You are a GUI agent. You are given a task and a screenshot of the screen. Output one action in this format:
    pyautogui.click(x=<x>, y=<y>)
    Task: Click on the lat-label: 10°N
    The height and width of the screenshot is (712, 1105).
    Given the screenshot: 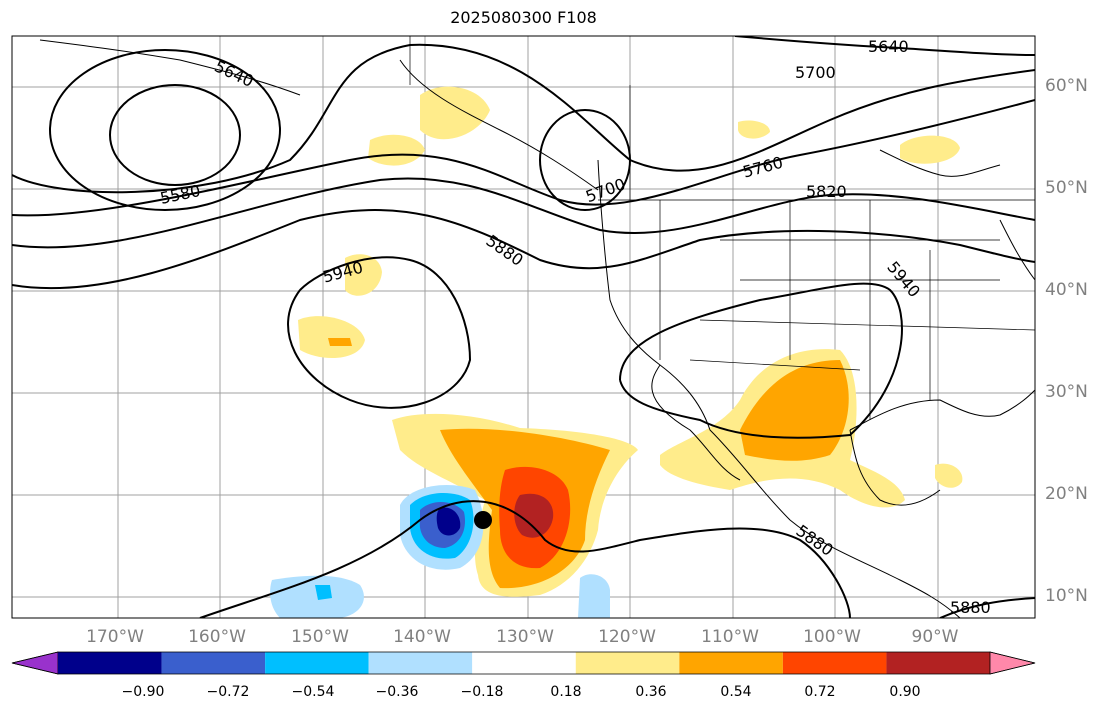 What is the action you would take?
    pyautogui.click(x=1066, y=596)
    